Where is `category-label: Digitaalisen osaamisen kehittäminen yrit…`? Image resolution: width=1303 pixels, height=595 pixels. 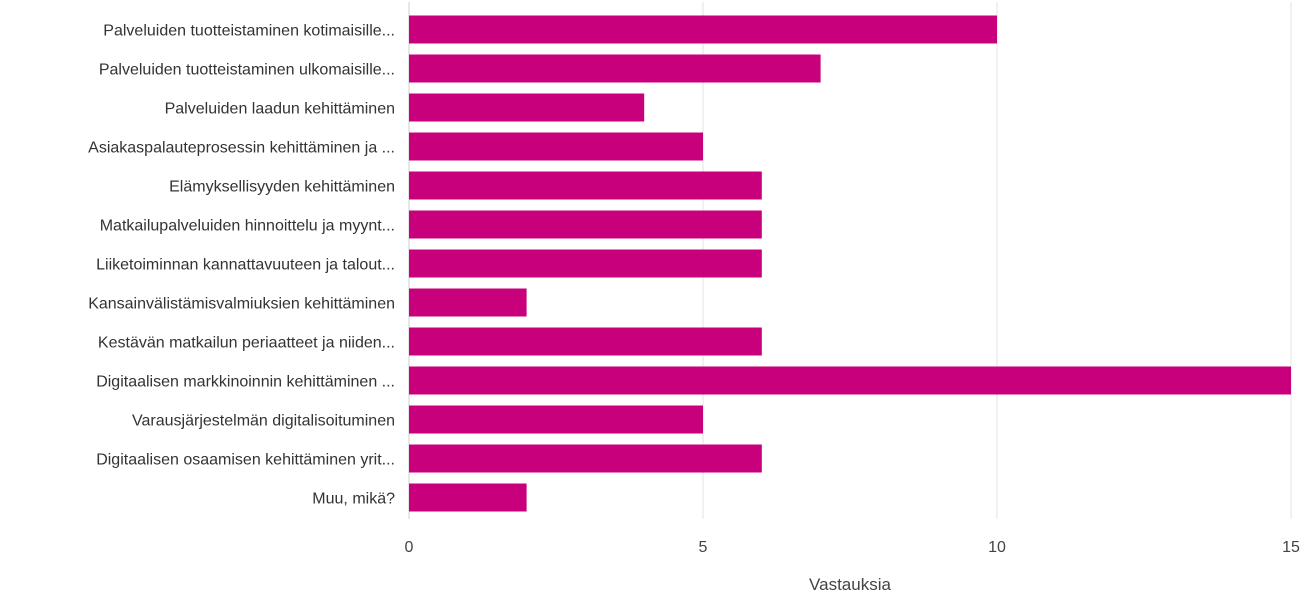 category-label: Digitaalisen osaamisen kehittäminen yrit… is located at coordinates (245, 460).